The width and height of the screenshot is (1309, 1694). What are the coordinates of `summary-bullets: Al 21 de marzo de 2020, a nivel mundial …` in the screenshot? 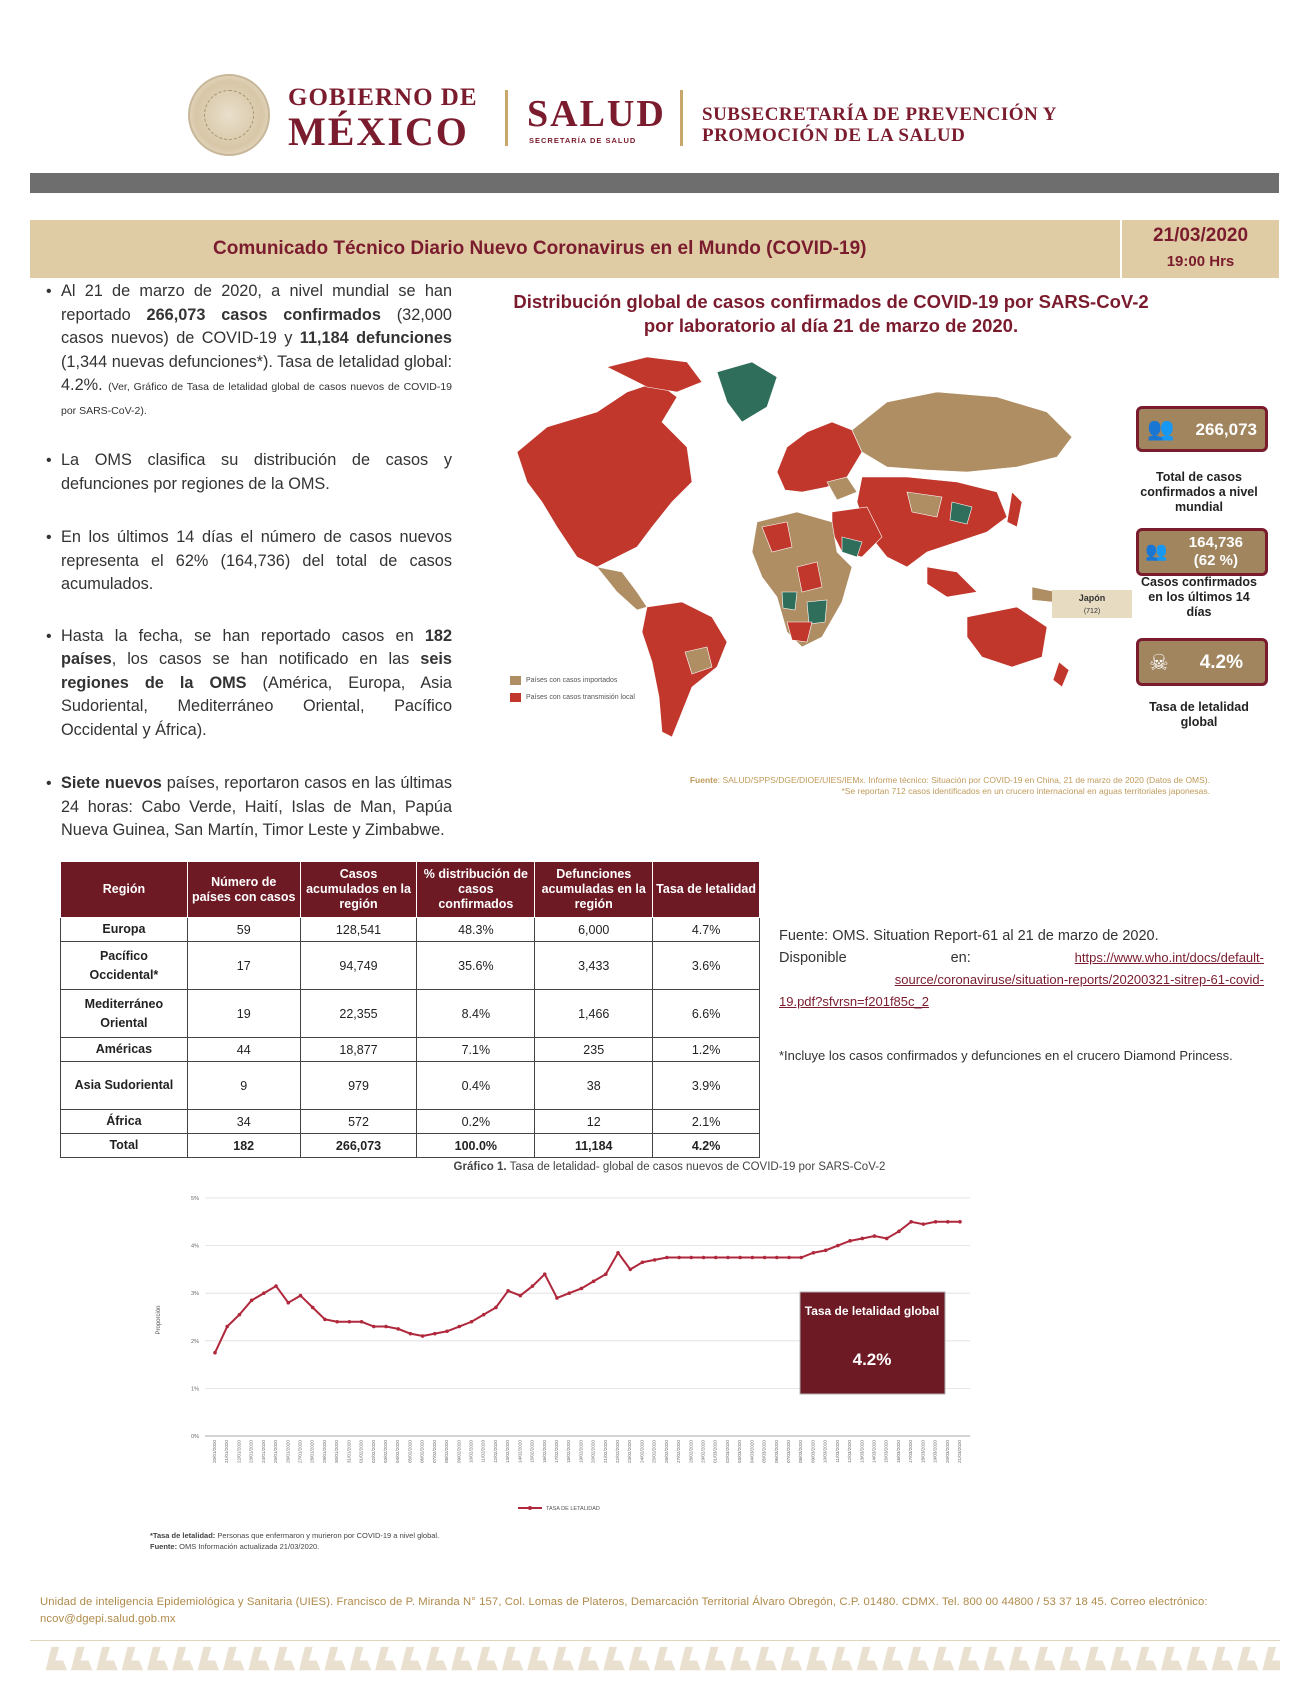 It's located at (248, 561).